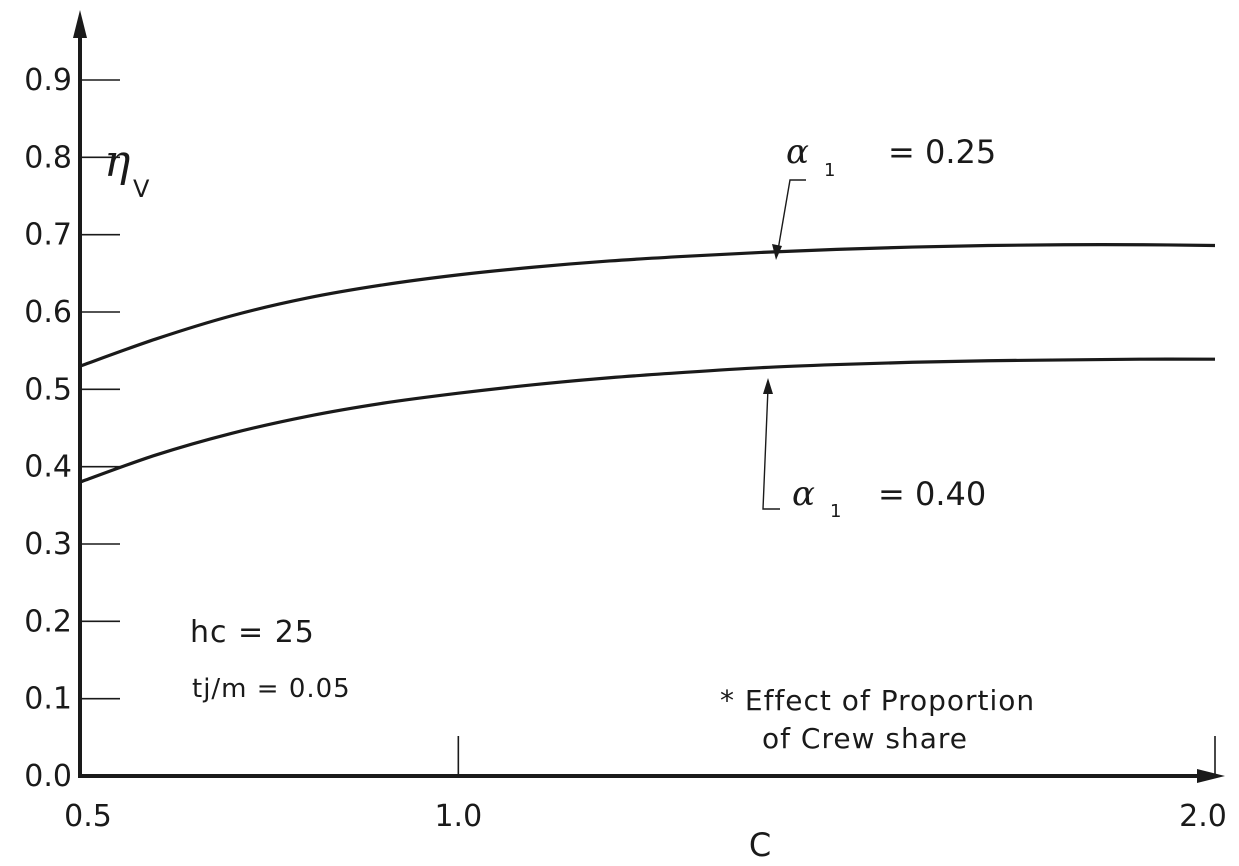 The width and height of the screenshot is (1239, 866). Describe the element at coordinates (458, 816) in the screenshot. I see `x-tick-label: 1.0` at that location.